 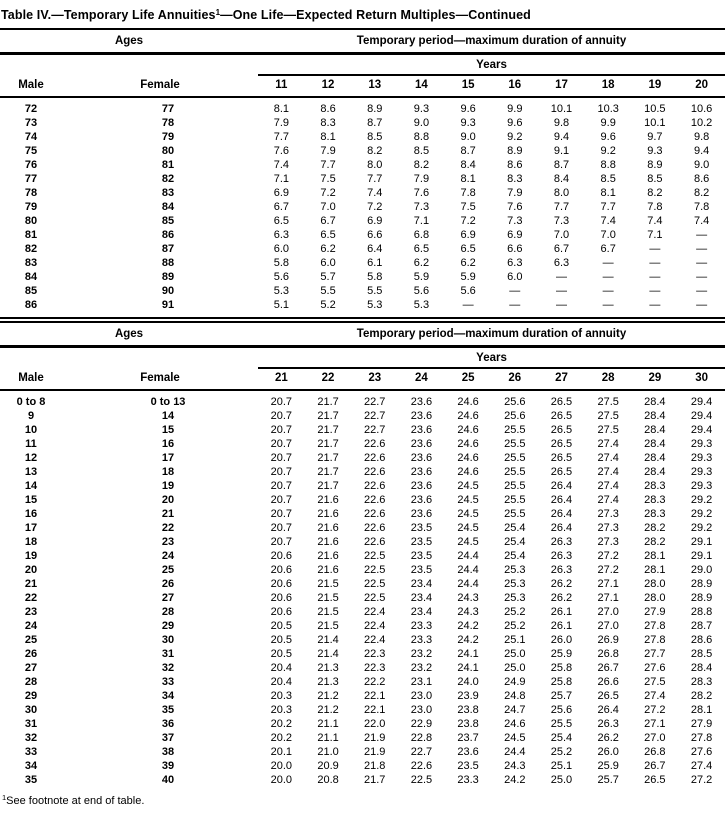 What do you see at coordinates (168, 500) in the screenshot?
I see `female-age-cell: 20` at bounding box center [168, 500].